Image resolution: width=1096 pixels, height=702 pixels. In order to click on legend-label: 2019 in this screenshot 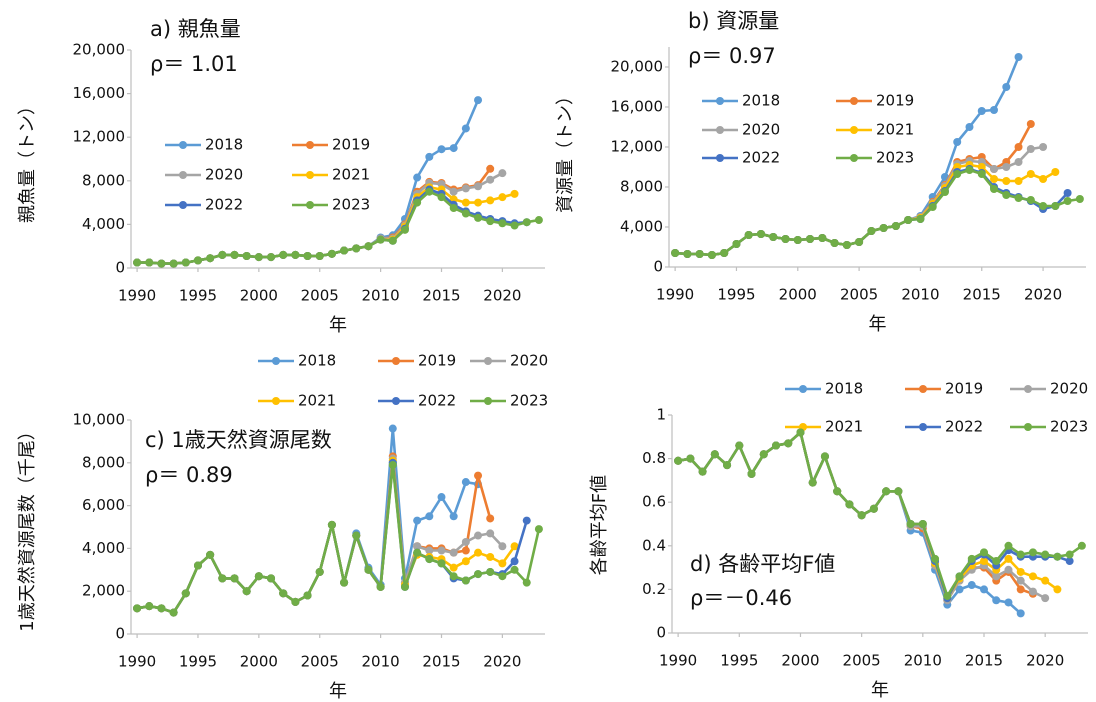, I will do `click(437, 361)`.